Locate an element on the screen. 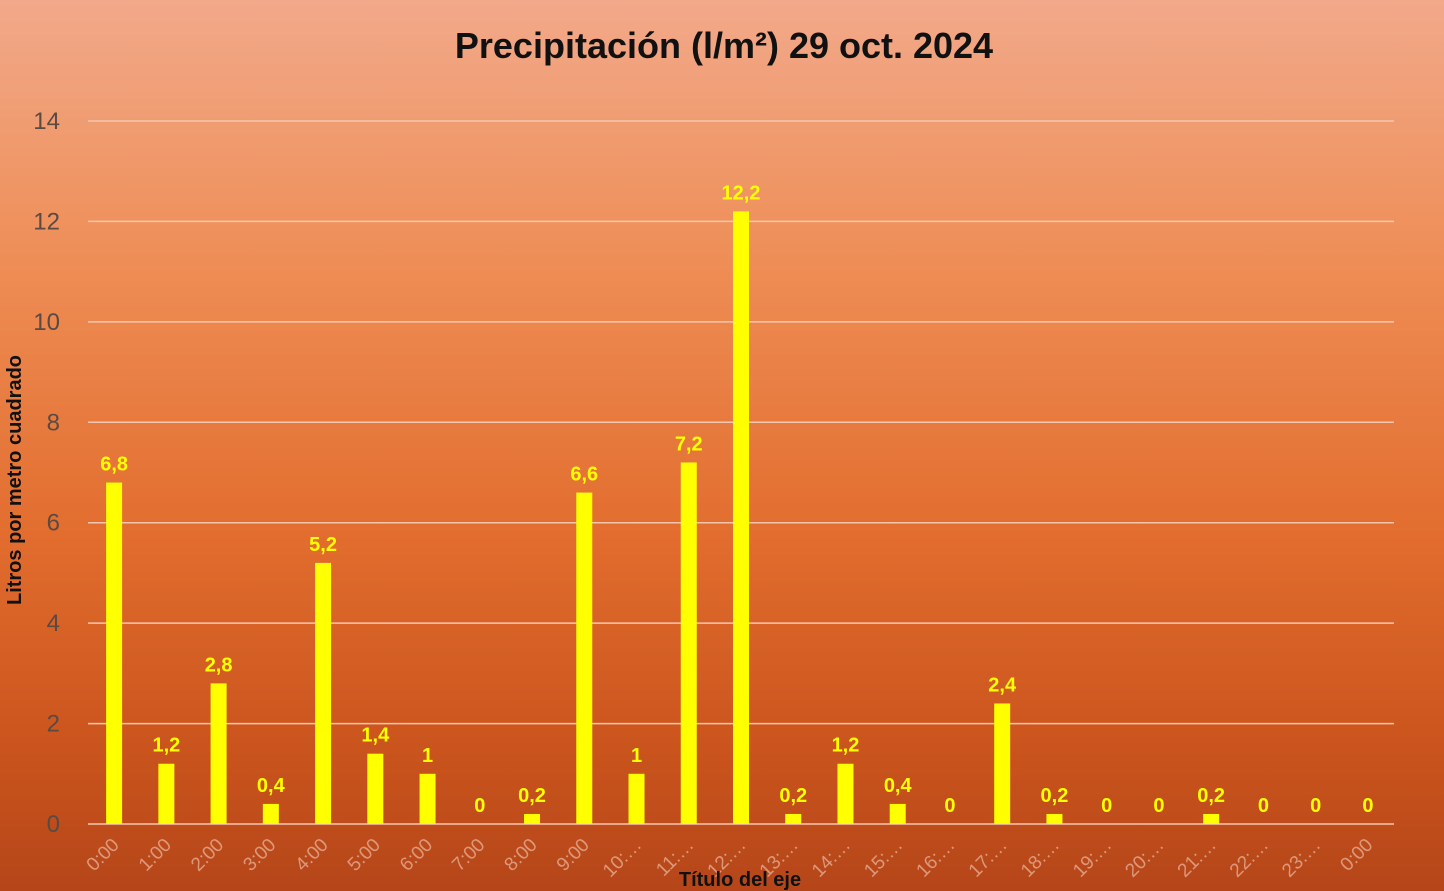  x-tick-label: 8:00 is located at coordinates (521, 855).